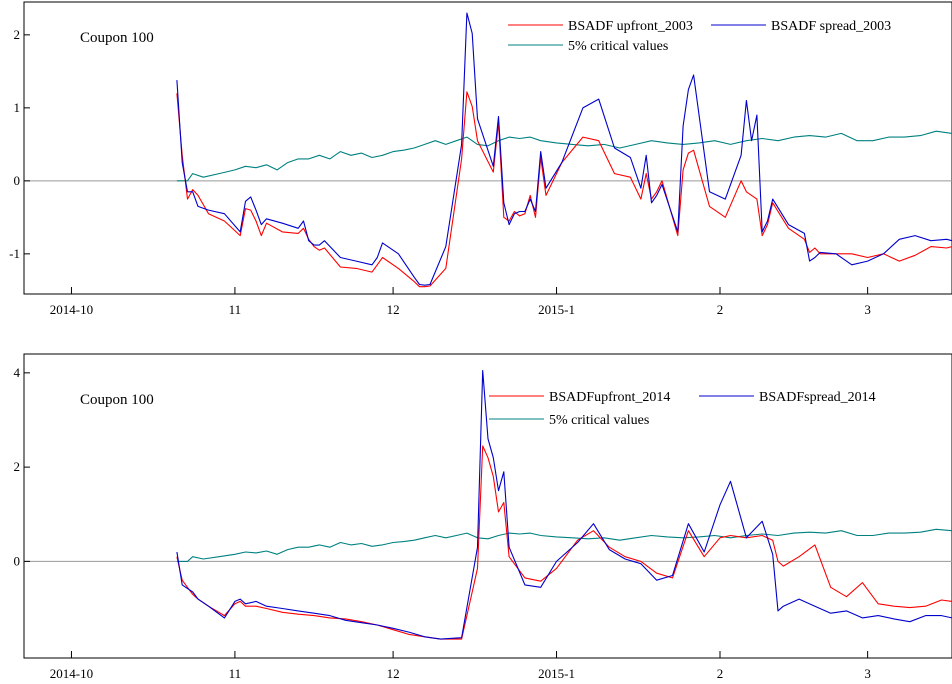 This screenshot has height=684, width=952. What do you see at coordinates (17, 372) in the screenshot?
I see `y-tick-label: 4` at bounding box center [17, 372].